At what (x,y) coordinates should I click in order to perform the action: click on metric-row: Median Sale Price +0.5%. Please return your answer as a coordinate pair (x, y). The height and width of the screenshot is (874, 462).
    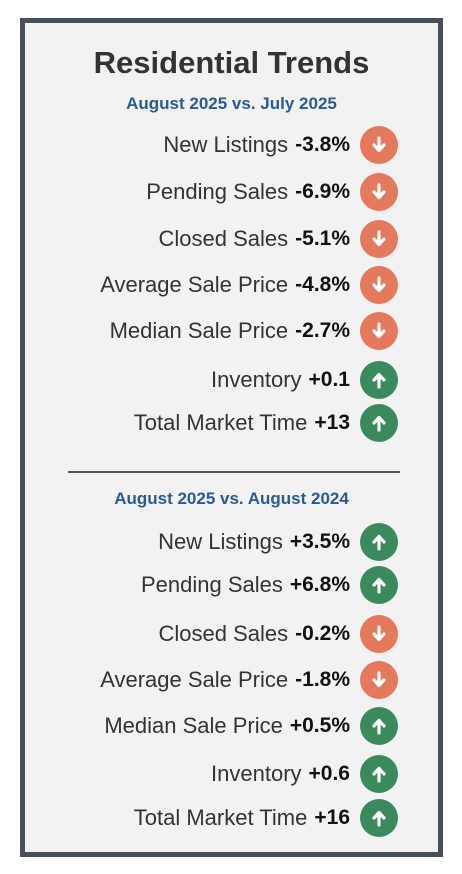
    Looking at the image, I should click on (251, 726).